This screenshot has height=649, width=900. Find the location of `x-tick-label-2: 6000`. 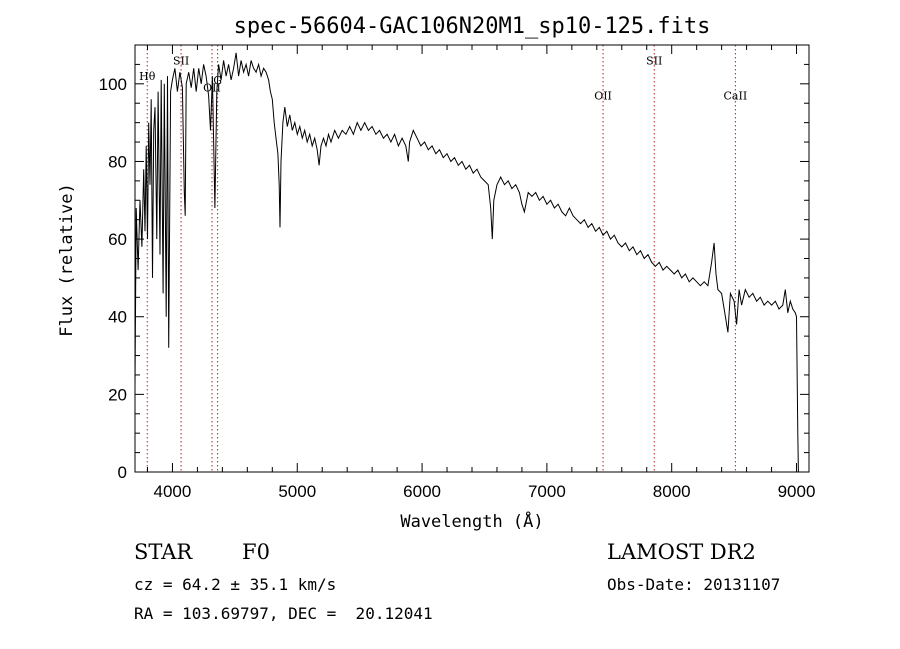

x-tick-label-2: 6000 is located at coordinates (422, 491).